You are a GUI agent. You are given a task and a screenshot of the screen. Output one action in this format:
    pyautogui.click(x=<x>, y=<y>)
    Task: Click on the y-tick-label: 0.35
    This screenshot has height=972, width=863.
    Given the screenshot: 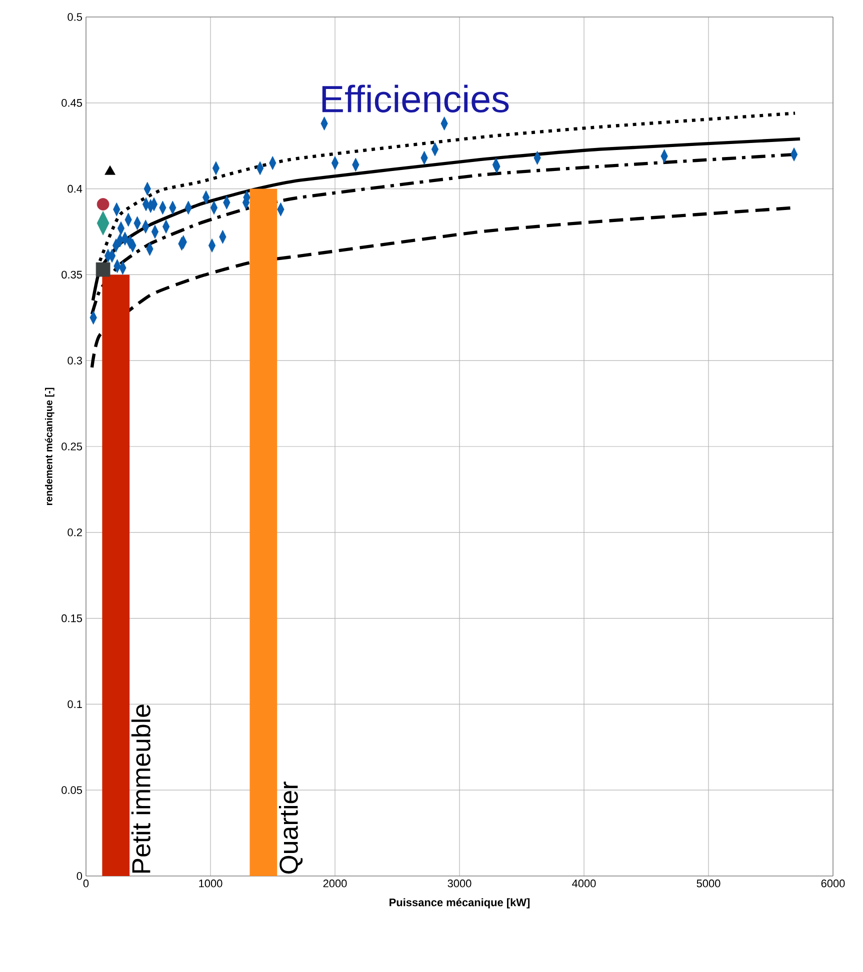 What is the action you would take?
    pyautogui.click(x=72, y=274)
    